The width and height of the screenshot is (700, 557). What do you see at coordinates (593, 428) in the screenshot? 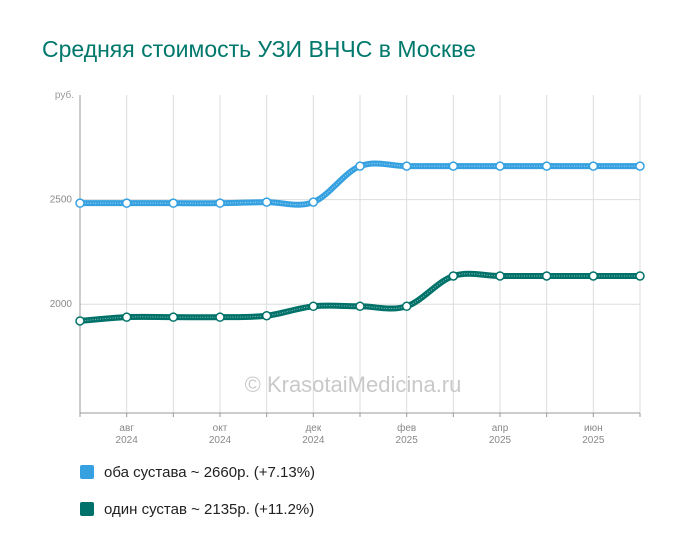
I see `x-tick-label-month: июн` at bounding box center [593, 428].